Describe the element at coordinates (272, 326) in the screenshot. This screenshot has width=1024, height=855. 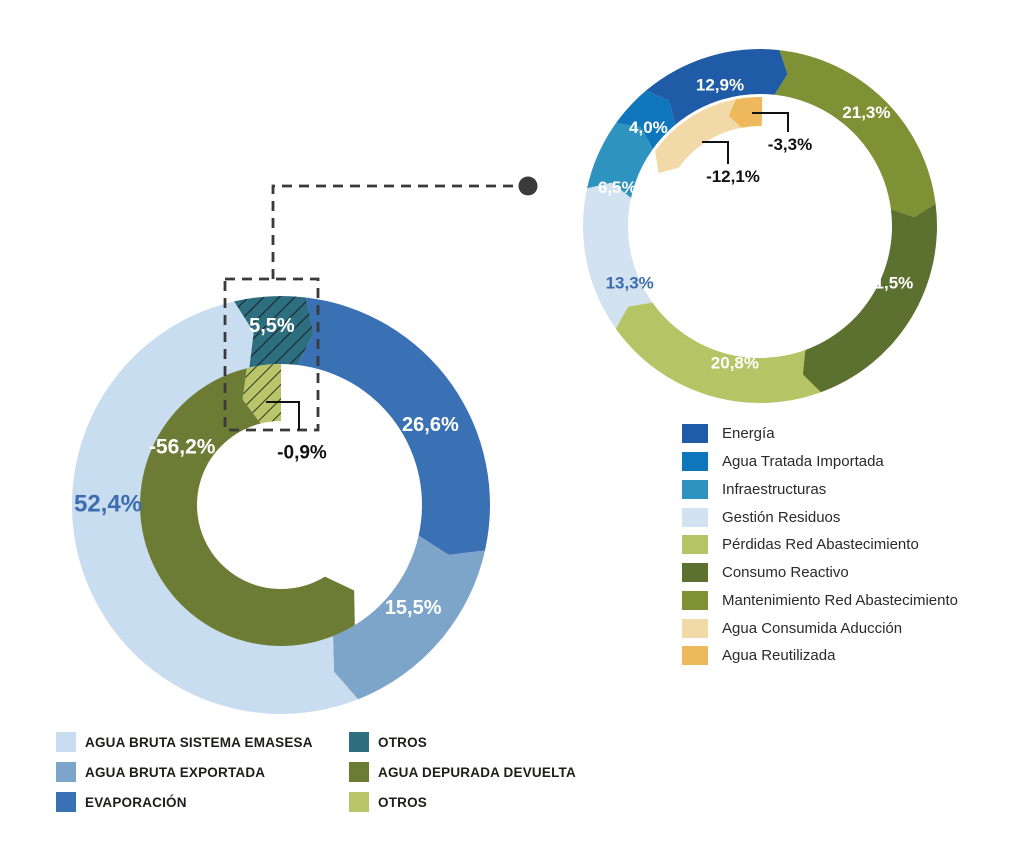
I see `segment-label-otros-entrada: 5,5%` at that location.